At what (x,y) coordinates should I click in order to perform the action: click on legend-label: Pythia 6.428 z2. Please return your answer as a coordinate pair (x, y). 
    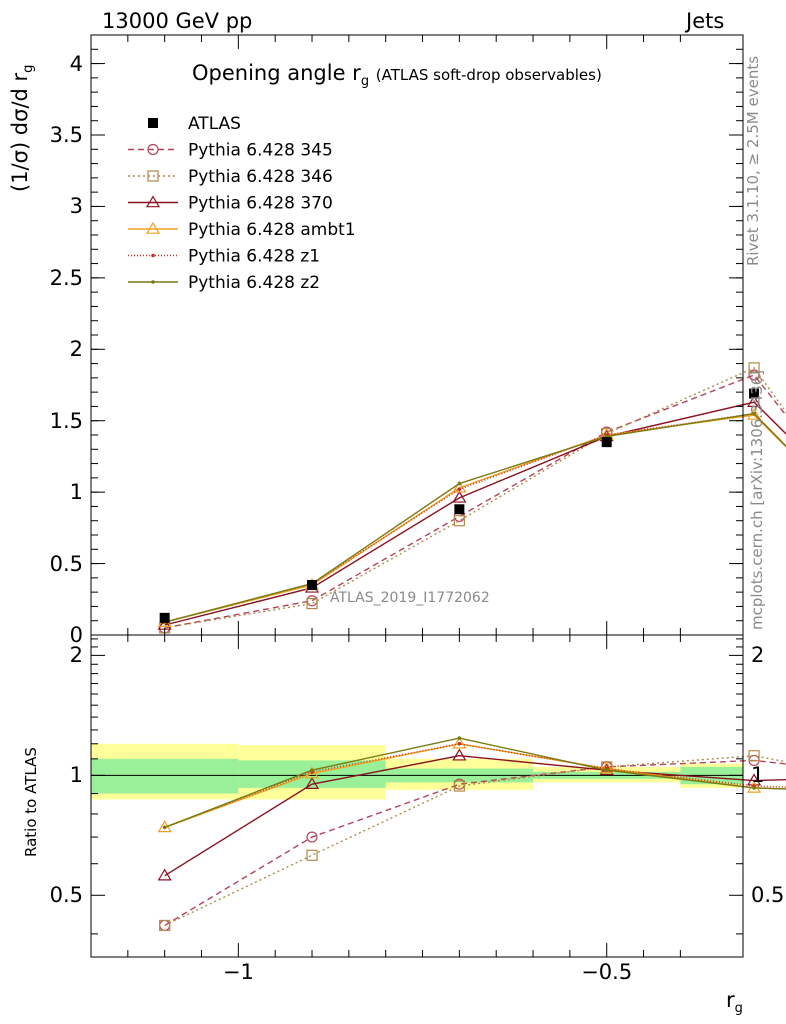
    Looking at the image, I should click on (254, 283).